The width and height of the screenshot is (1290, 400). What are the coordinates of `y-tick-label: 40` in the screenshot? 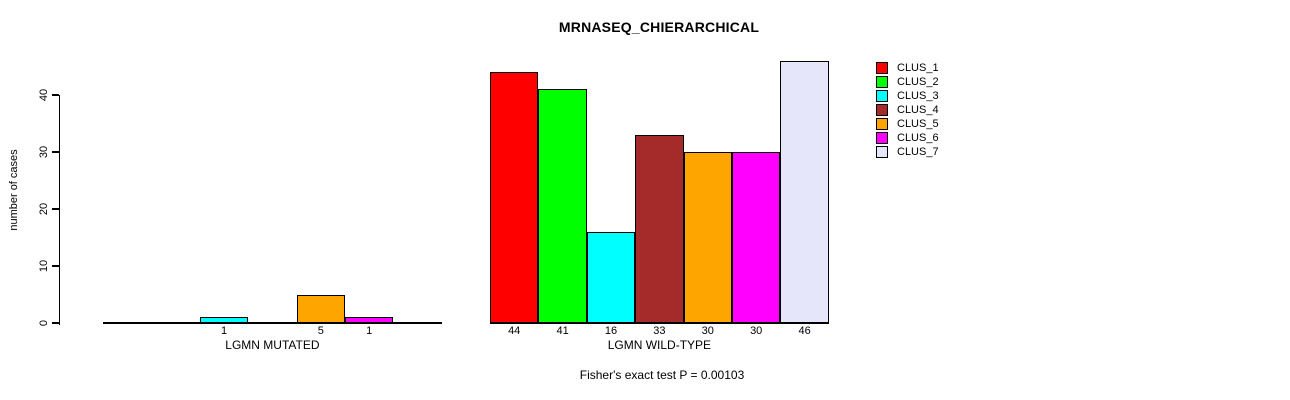 It's located at (44, 95).